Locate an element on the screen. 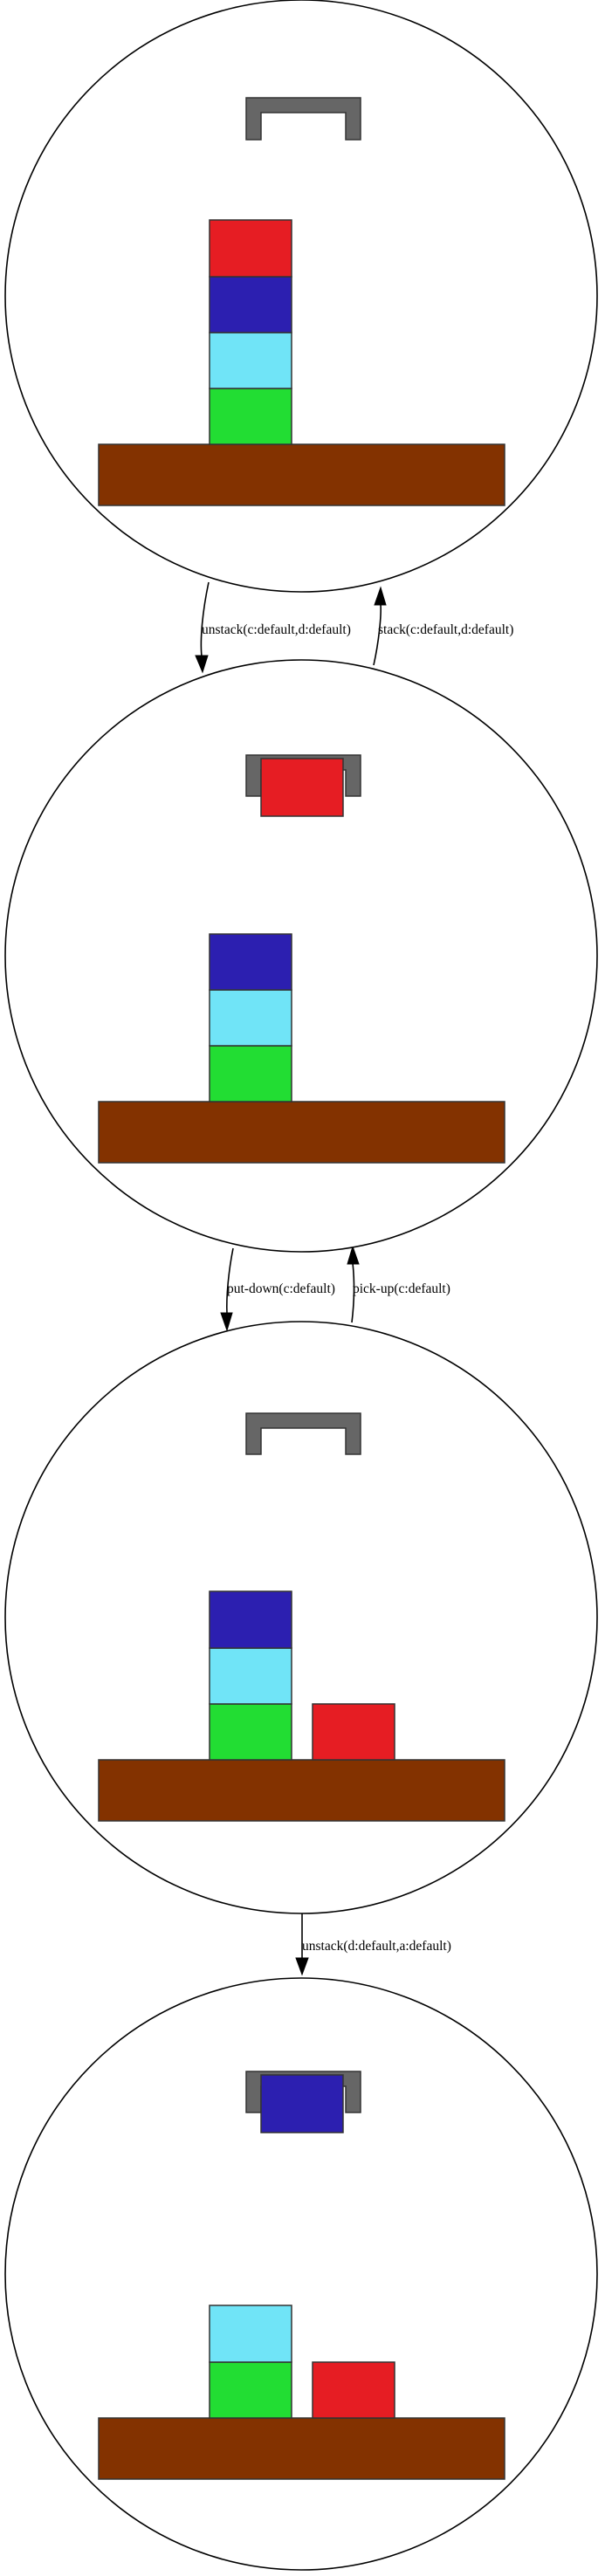 The image size is (605, 2576). edge-label-stack-c-d: stack(c:default,d:default) is located at coordinates (445, 630).